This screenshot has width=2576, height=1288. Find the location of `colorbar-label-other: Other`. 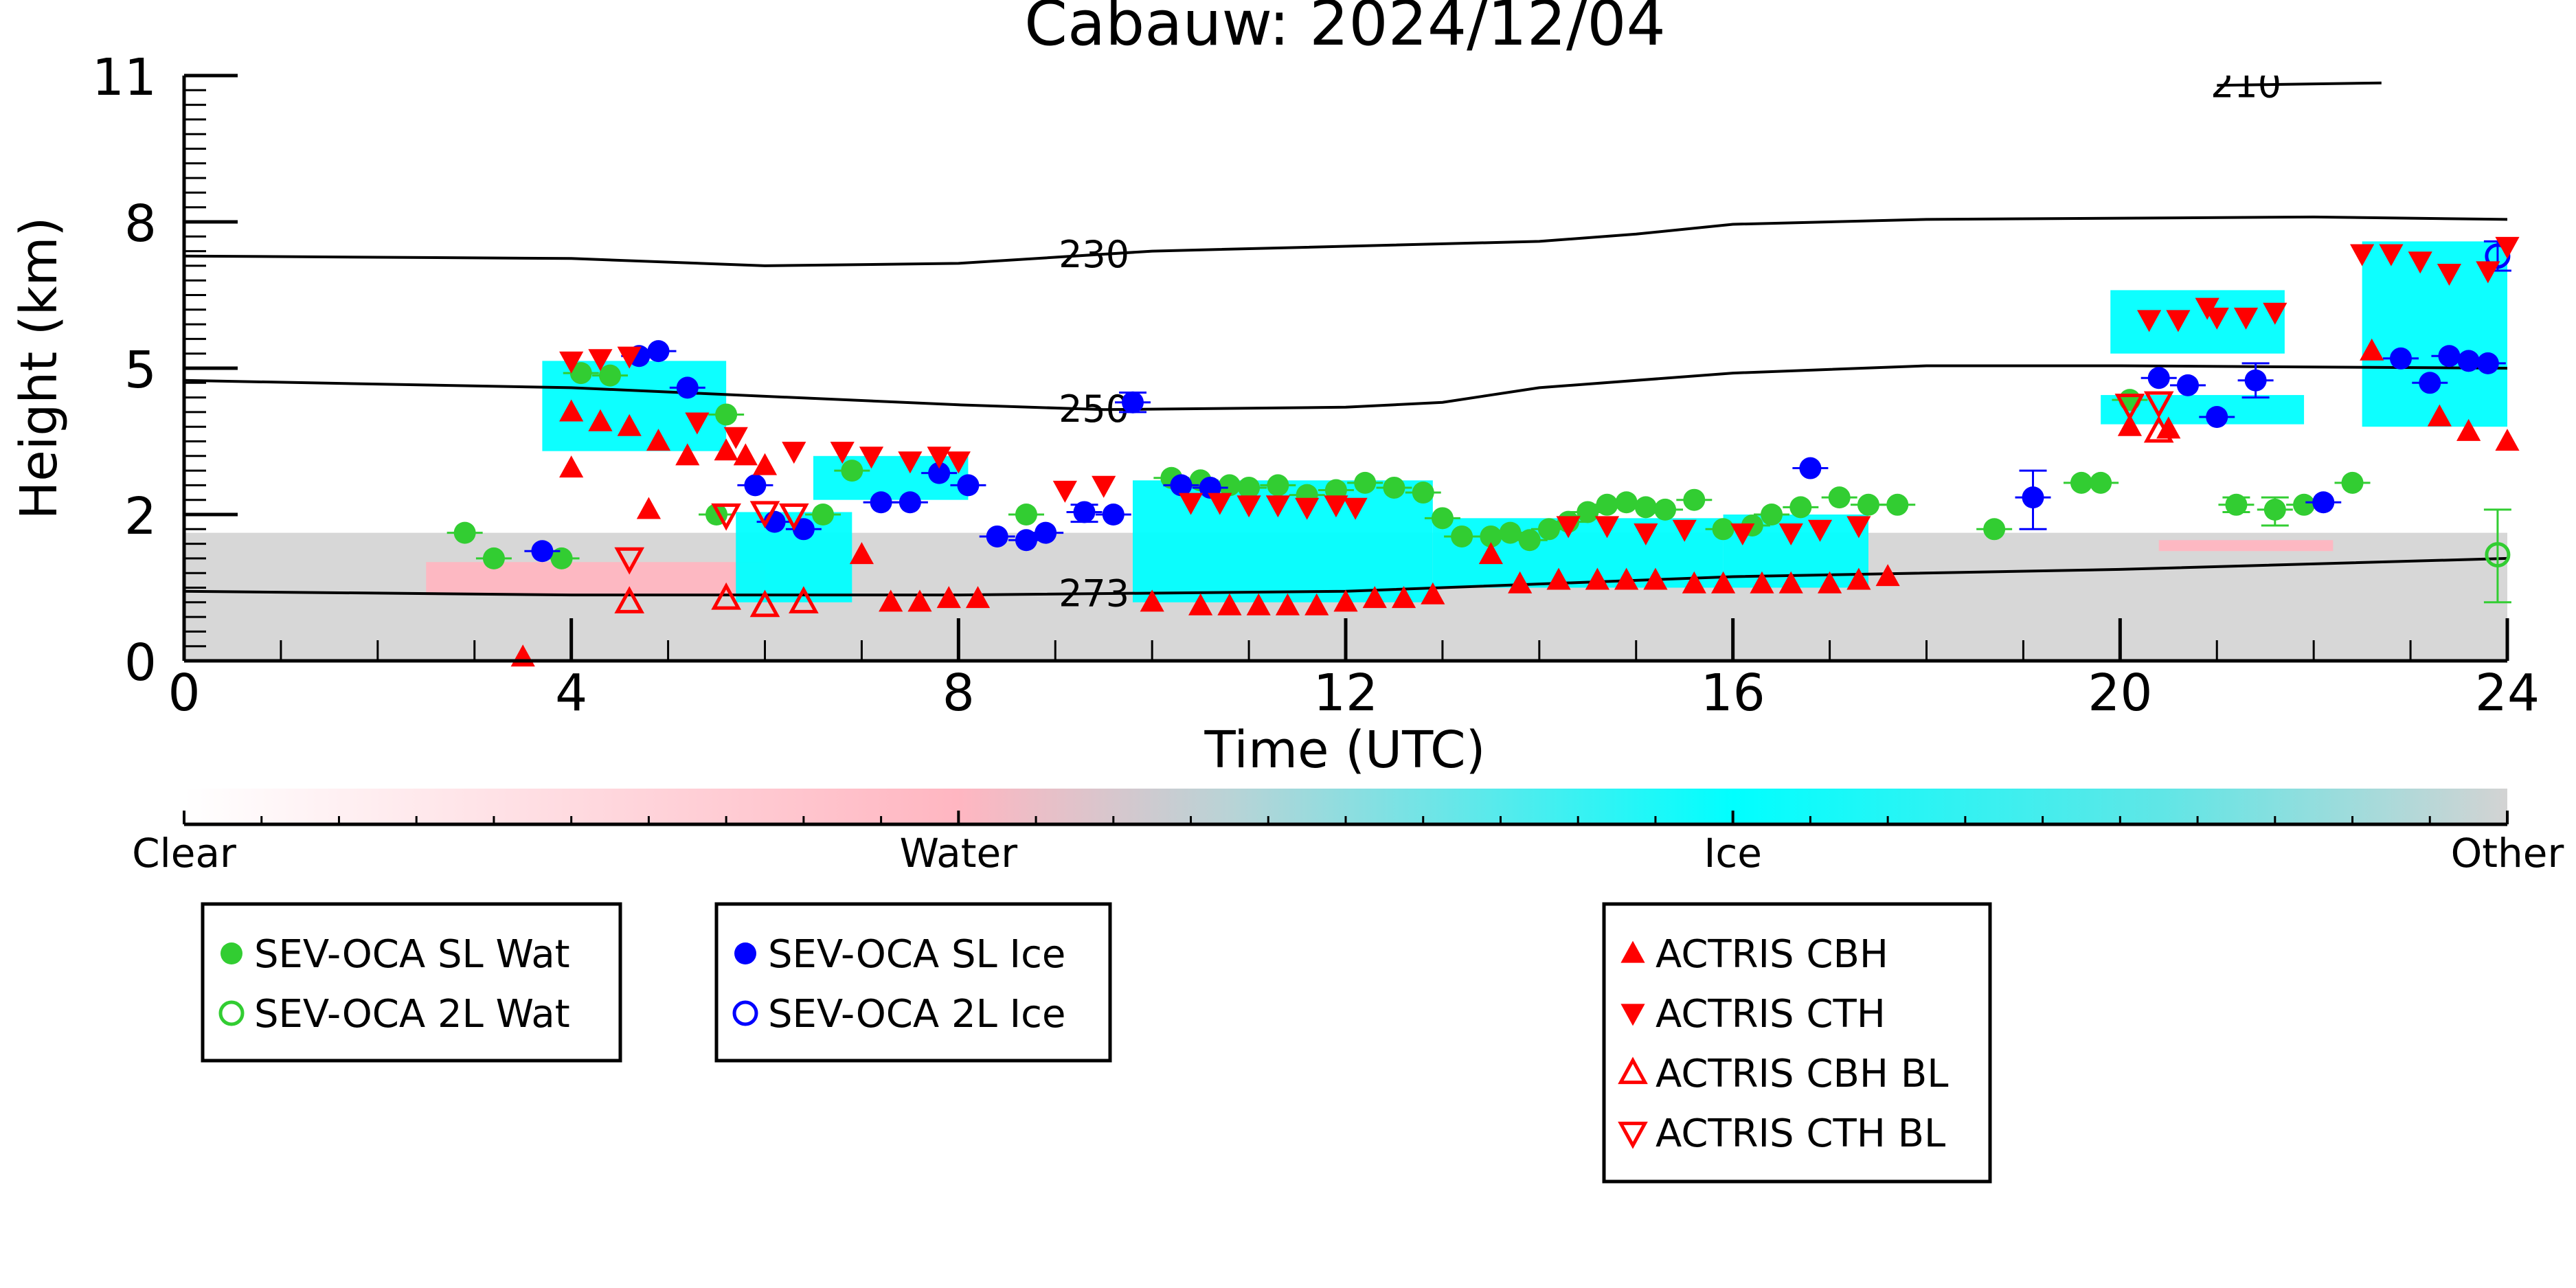

colorbar-label-other: Other is located at coordinates (2507, 853).